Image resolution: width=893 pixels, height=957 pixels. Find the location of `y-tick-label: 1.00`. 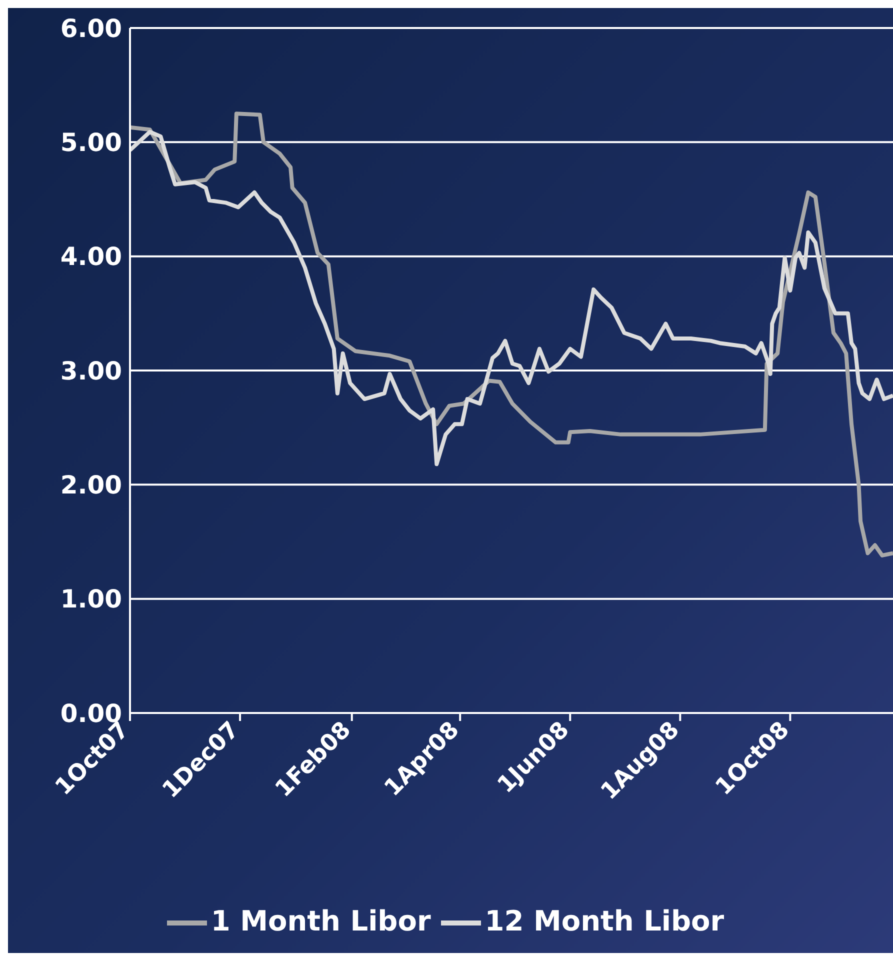

y-tick-label: 1.00 is located at coordinates (91, 599).